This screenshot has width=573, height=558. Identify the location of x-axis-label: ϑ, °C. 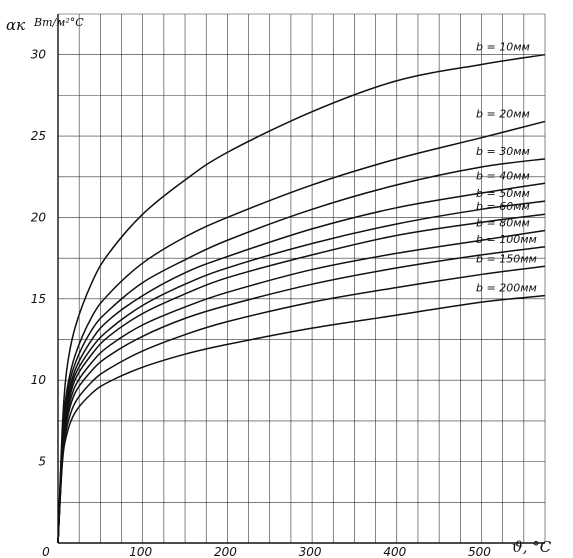
(532, 547).